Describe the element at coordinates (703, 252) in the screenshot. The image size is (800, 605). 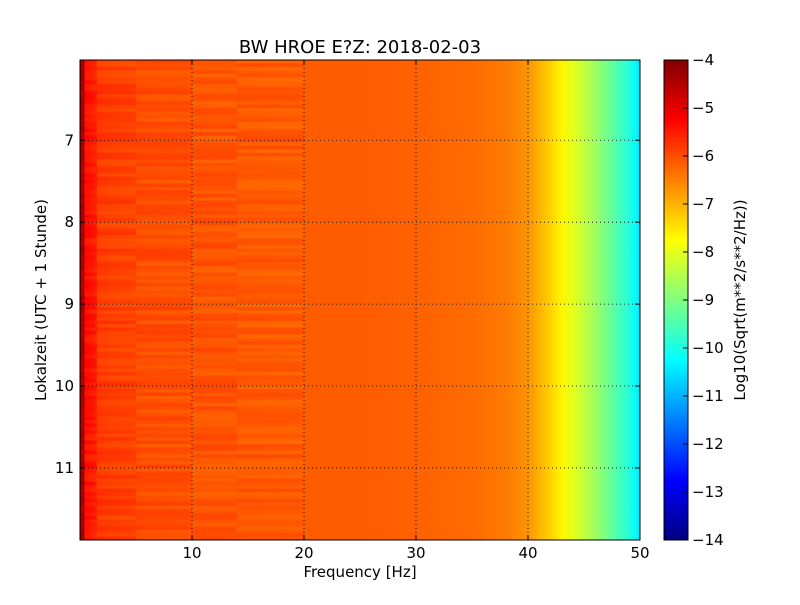
I see `colorbar-tick-label: −8` at that location.